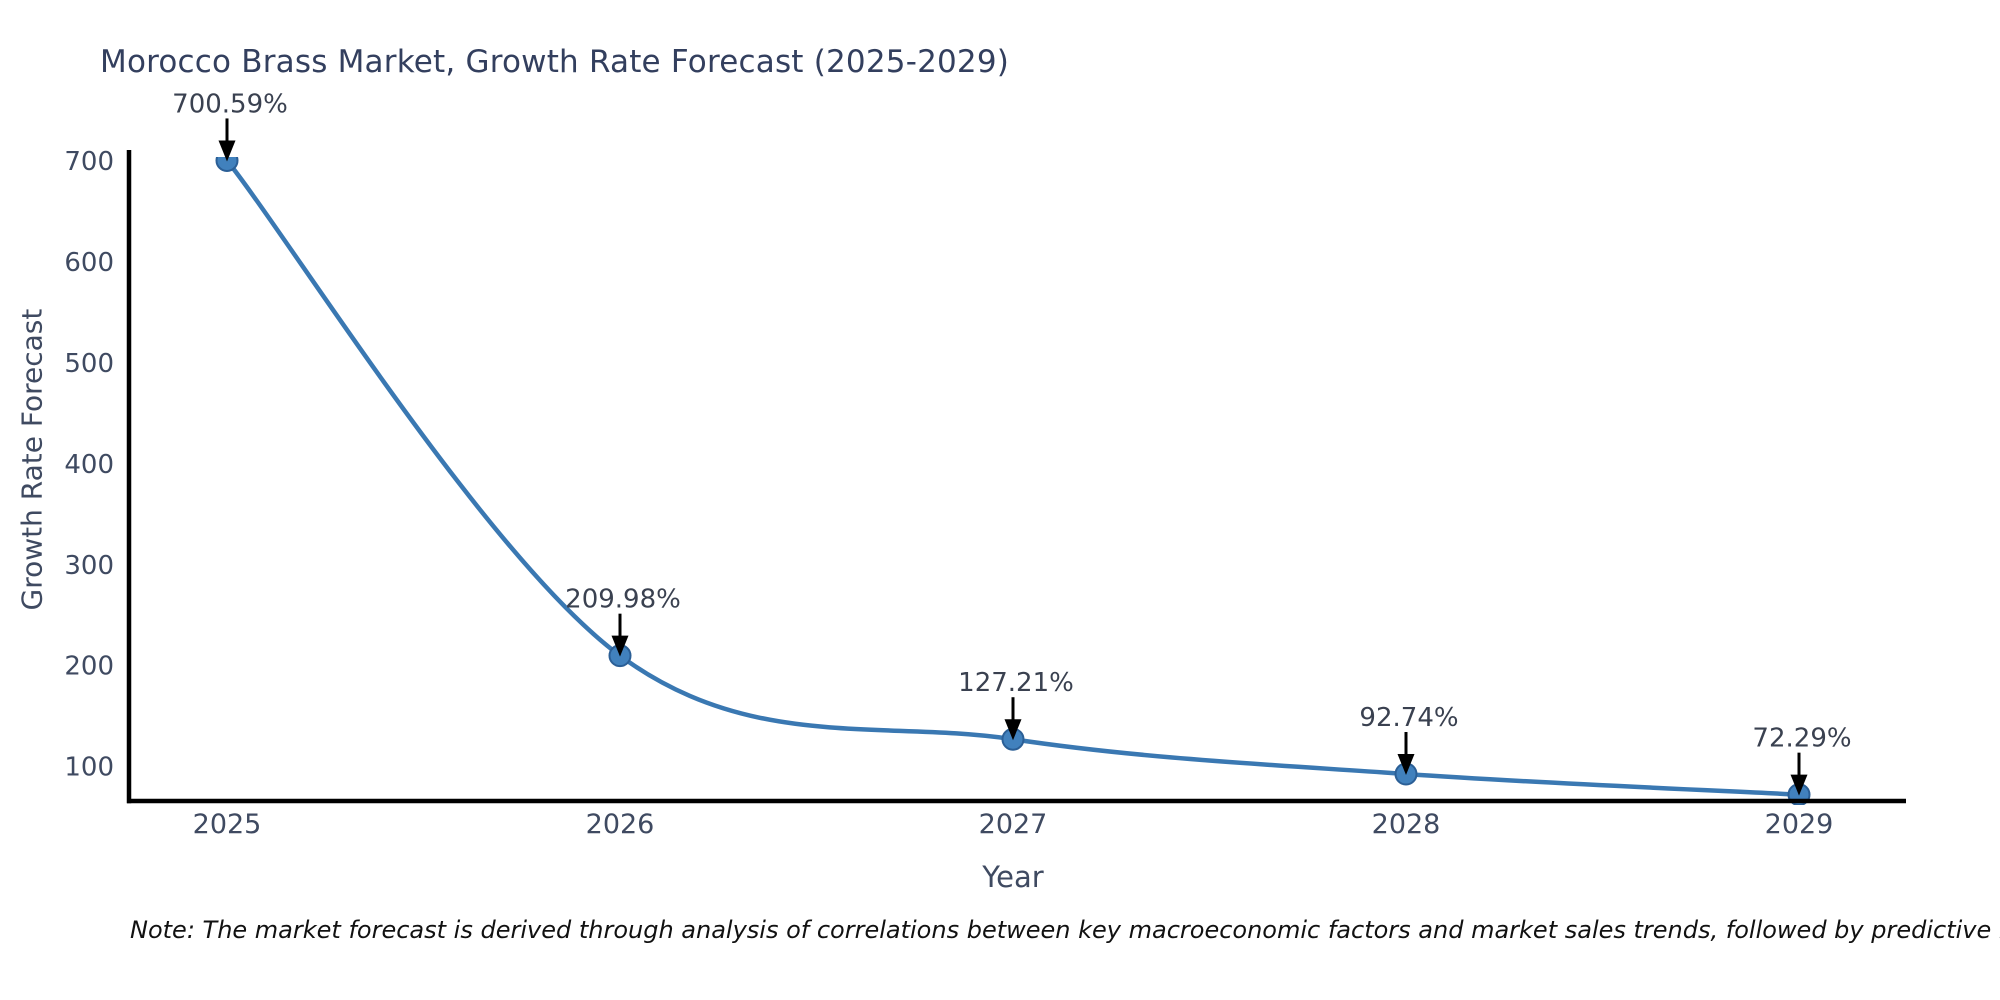 This screenshot has width=2000, height=1000. What do you see at coordinates (623, 600) in the screenshot?
I see `point-annotation-label: 209.98%` at bounding box center [623, 600].